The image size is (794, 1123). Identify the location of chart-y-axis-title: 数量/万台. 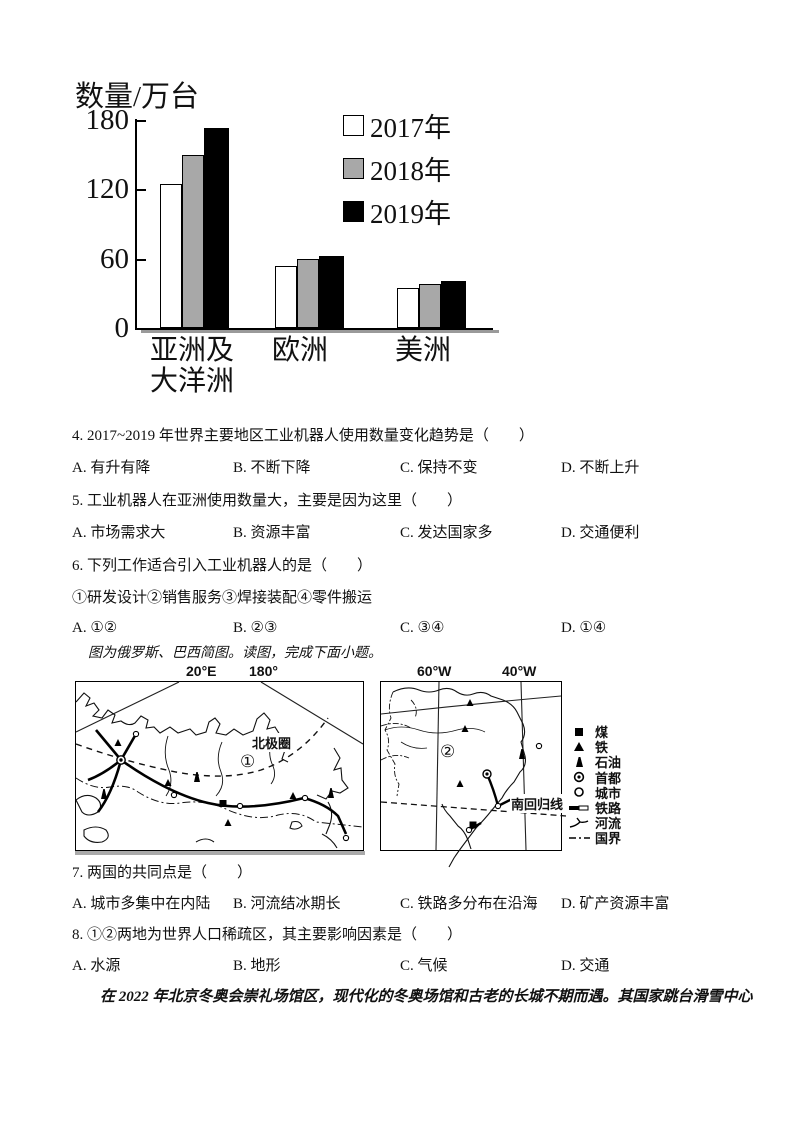
(137, 97).